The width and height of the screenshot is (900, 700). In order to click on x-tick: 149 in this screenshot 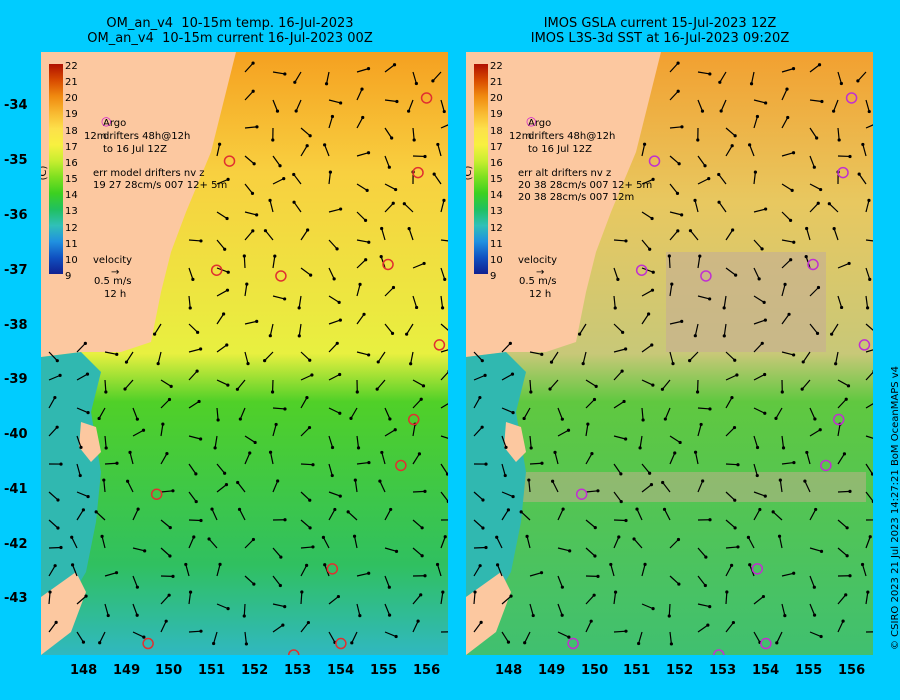, I will do `click(552, 670)`.